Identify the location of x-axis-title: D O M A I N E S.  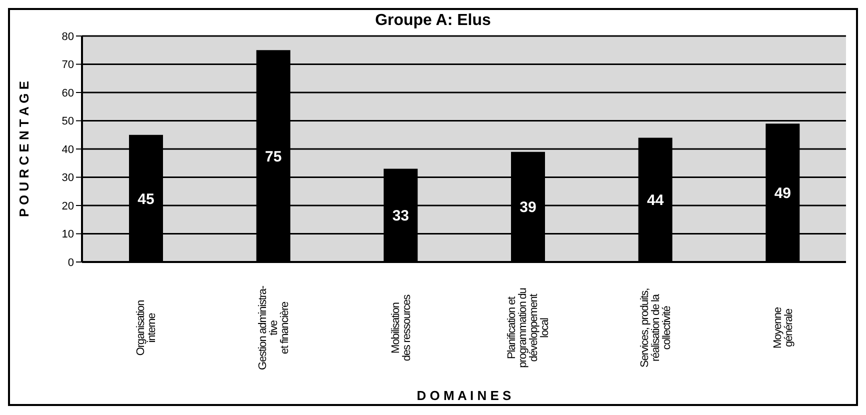
(464, 395).